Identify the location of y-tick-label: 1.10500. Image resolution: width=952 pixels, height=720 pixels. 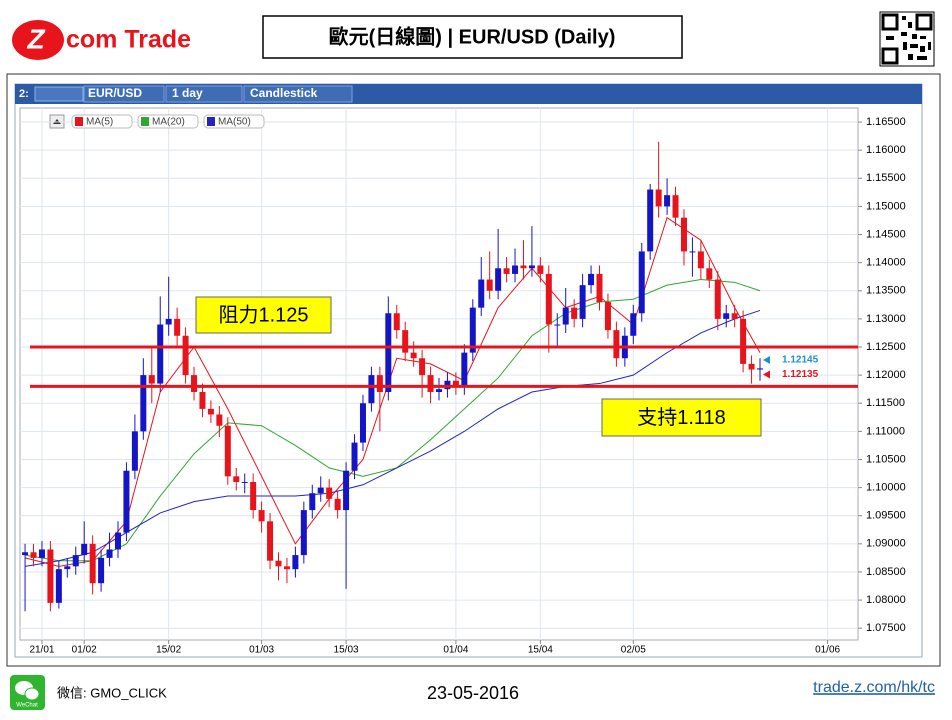
(886, 459).